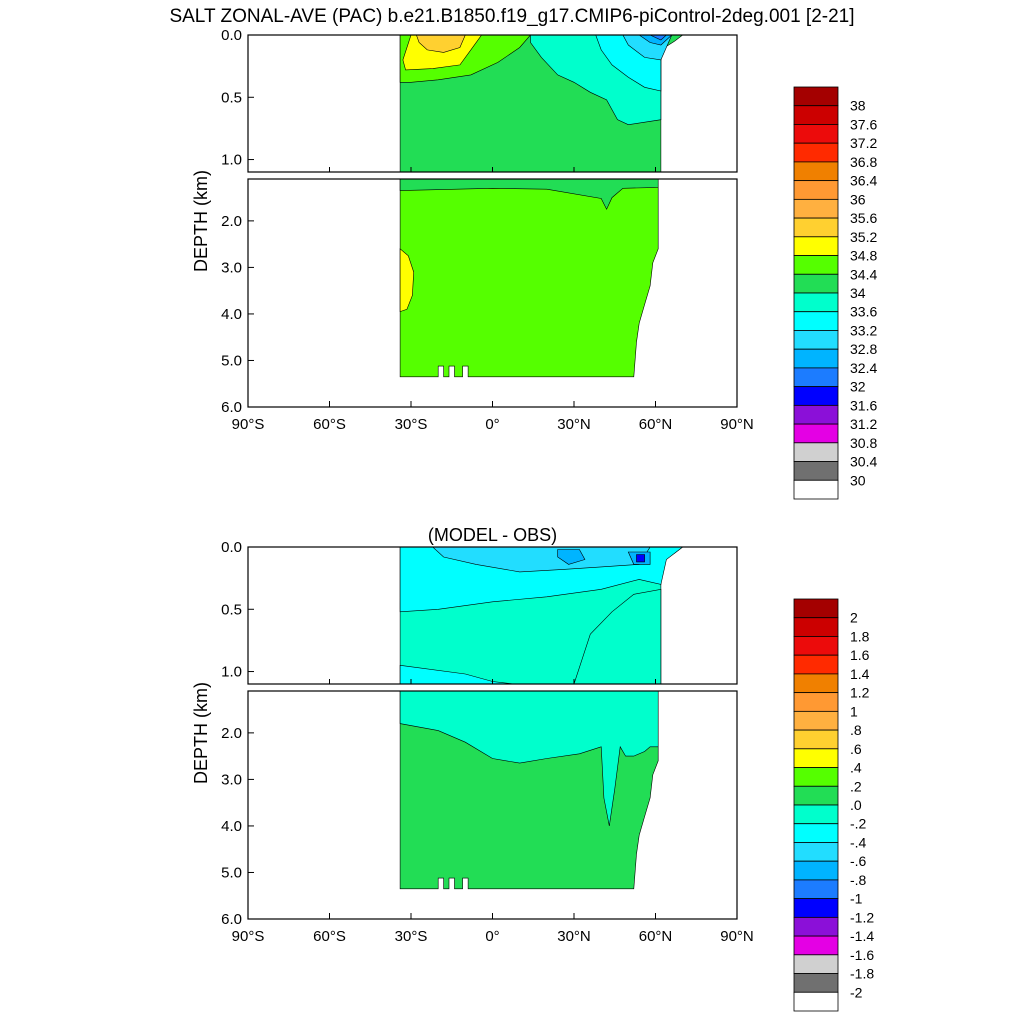  Describe the element at coordinates (858, 293) in the screenshot. I see `colorbar-label: 34` at that location.